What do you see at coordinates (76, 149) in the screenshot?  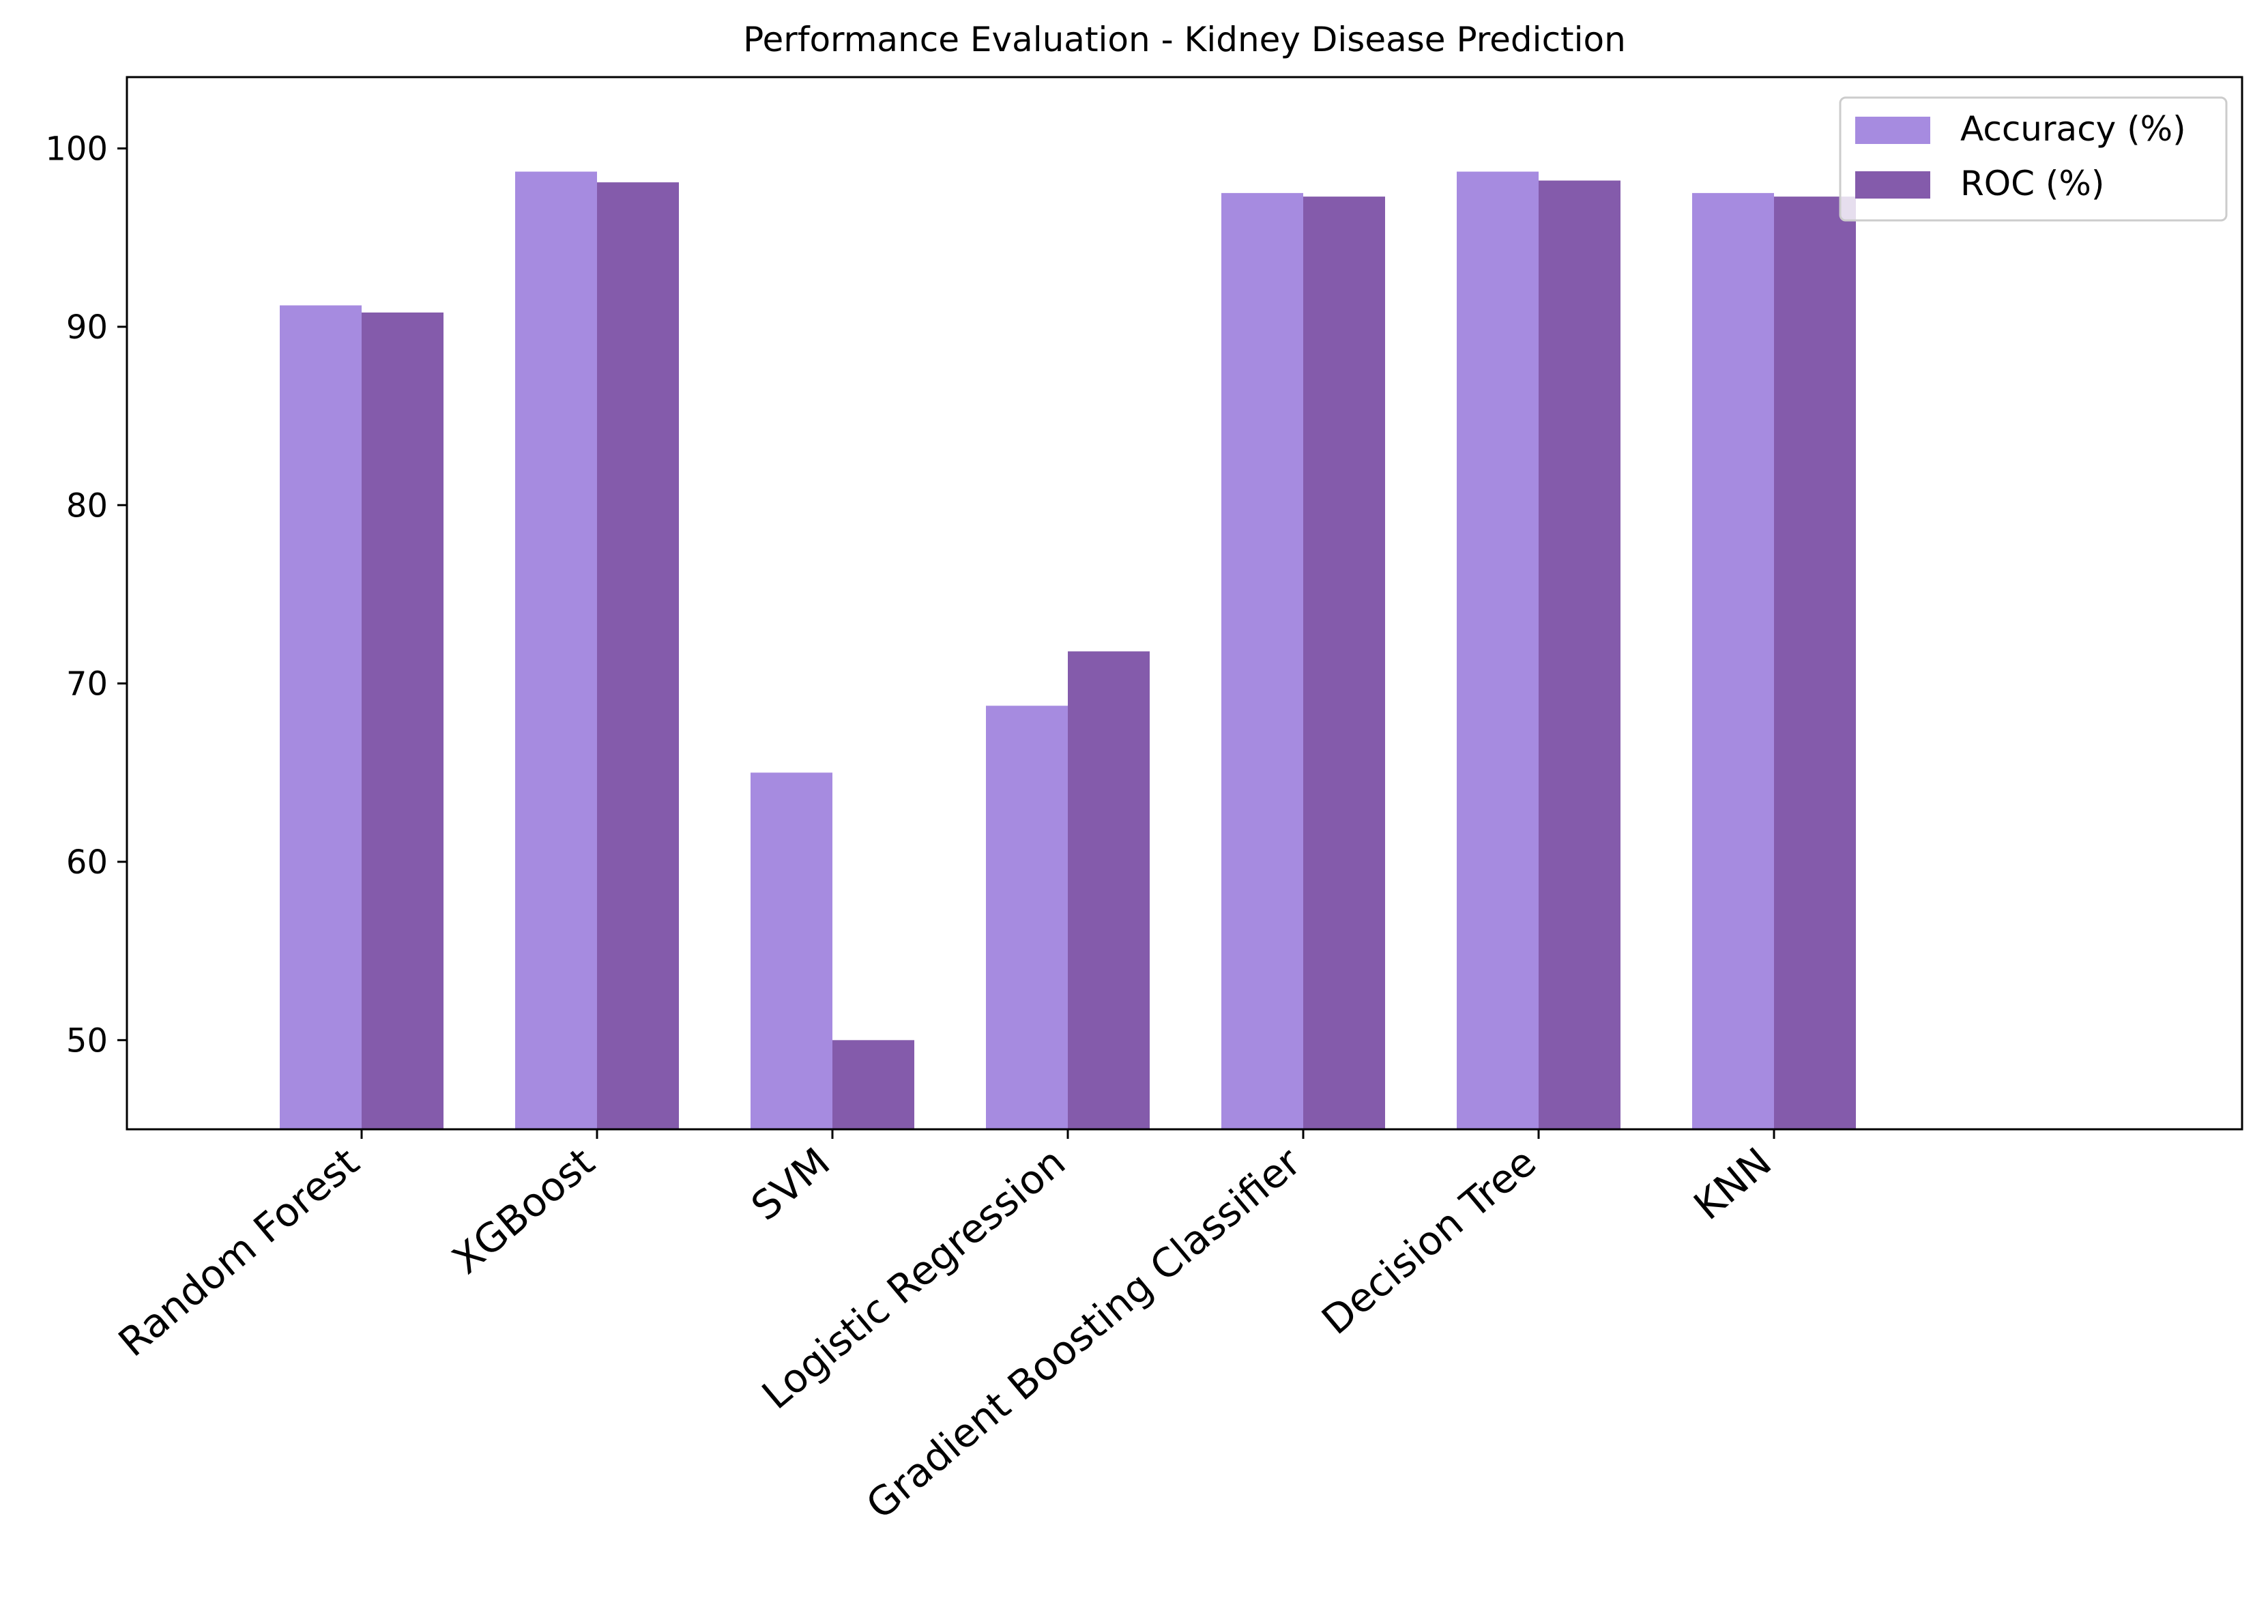 I see `y-tick-label: 100` at bounding box center [76, 149].